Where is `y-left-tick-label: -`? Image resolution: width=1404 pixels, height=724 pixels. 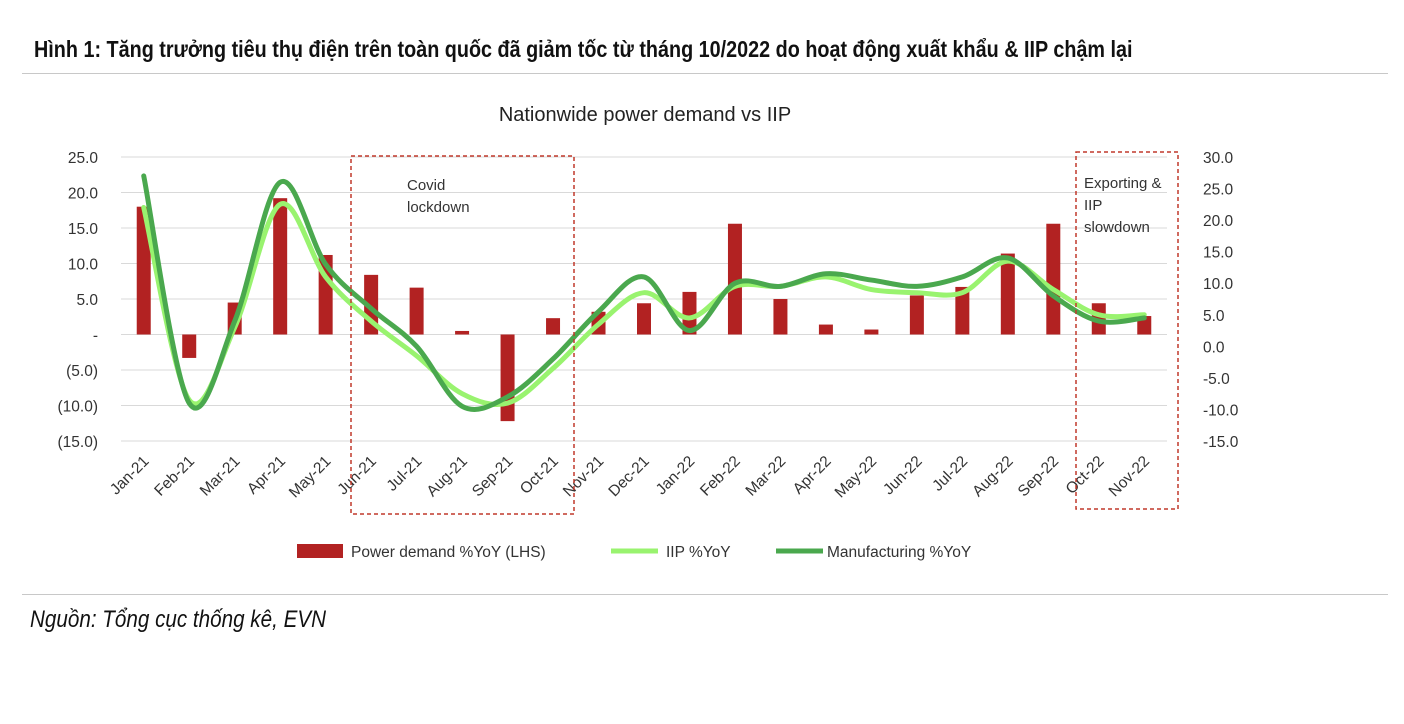
y-left-tick-label: - is located at coordinates (95, 336).